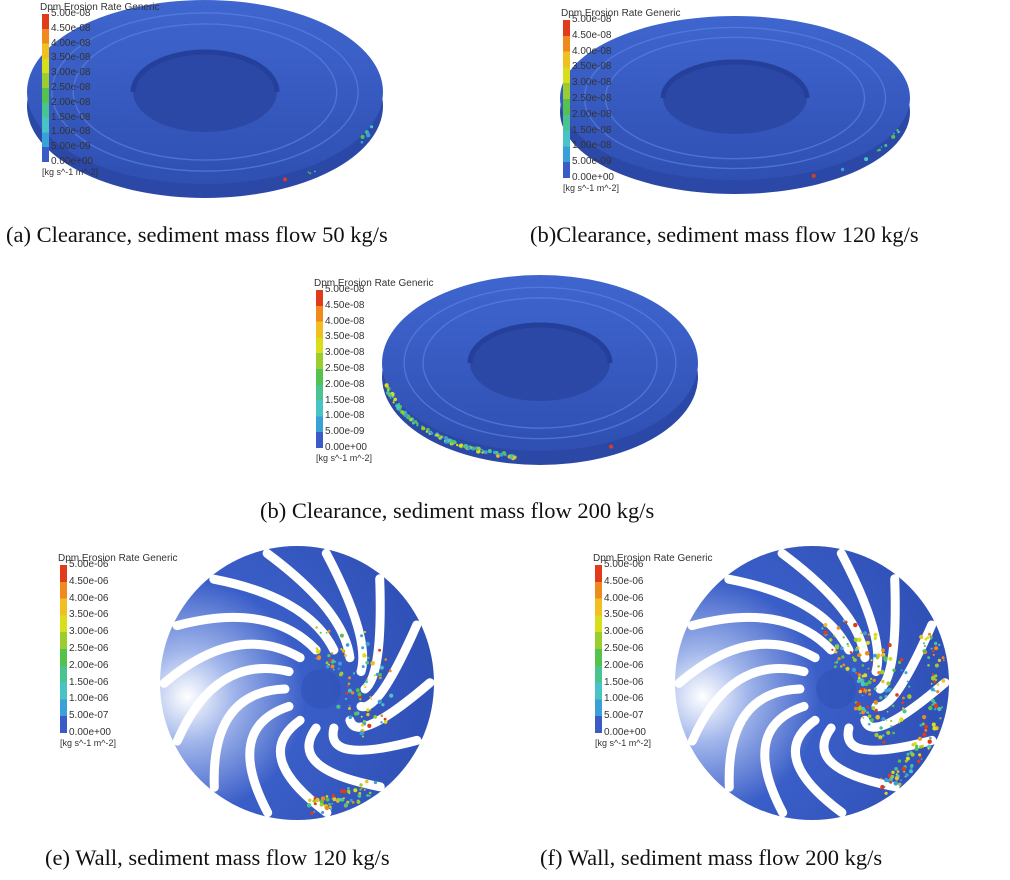 The height and width of the screenshot is (880, 1010). What do you see at coordinates (345, 337) in the screenshot?
I see `legend-tick-label: 3.50e-08` at bounding box center [345, 337].